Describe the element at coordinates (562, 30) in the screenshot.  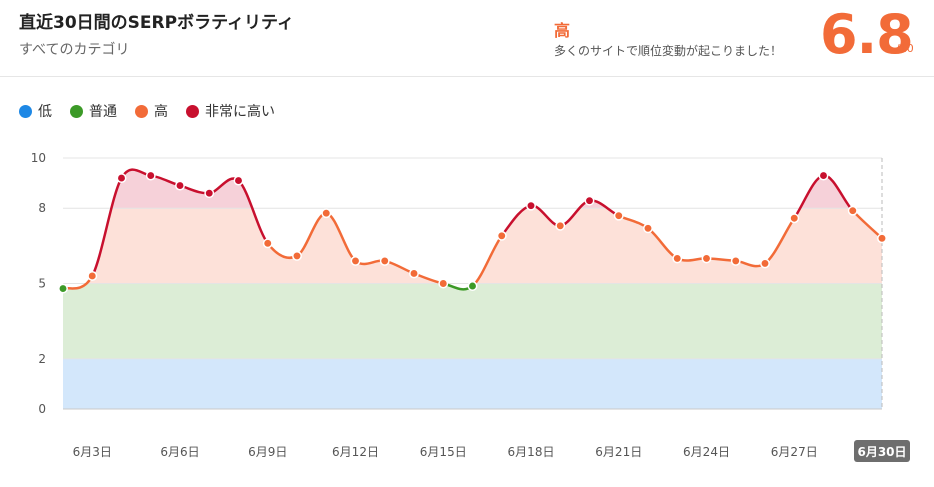
I see `volatility-level-label: 高` at that location.